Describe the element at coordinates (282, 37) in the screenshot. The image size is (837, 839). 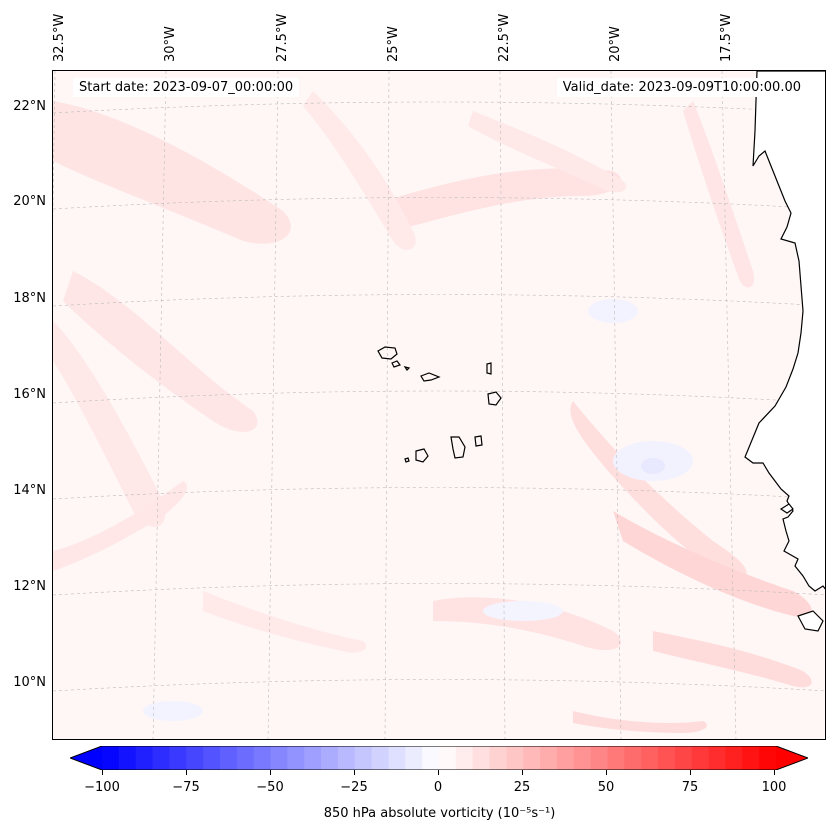
I see `lon-label-27-5w: 27.5°W` at that location.